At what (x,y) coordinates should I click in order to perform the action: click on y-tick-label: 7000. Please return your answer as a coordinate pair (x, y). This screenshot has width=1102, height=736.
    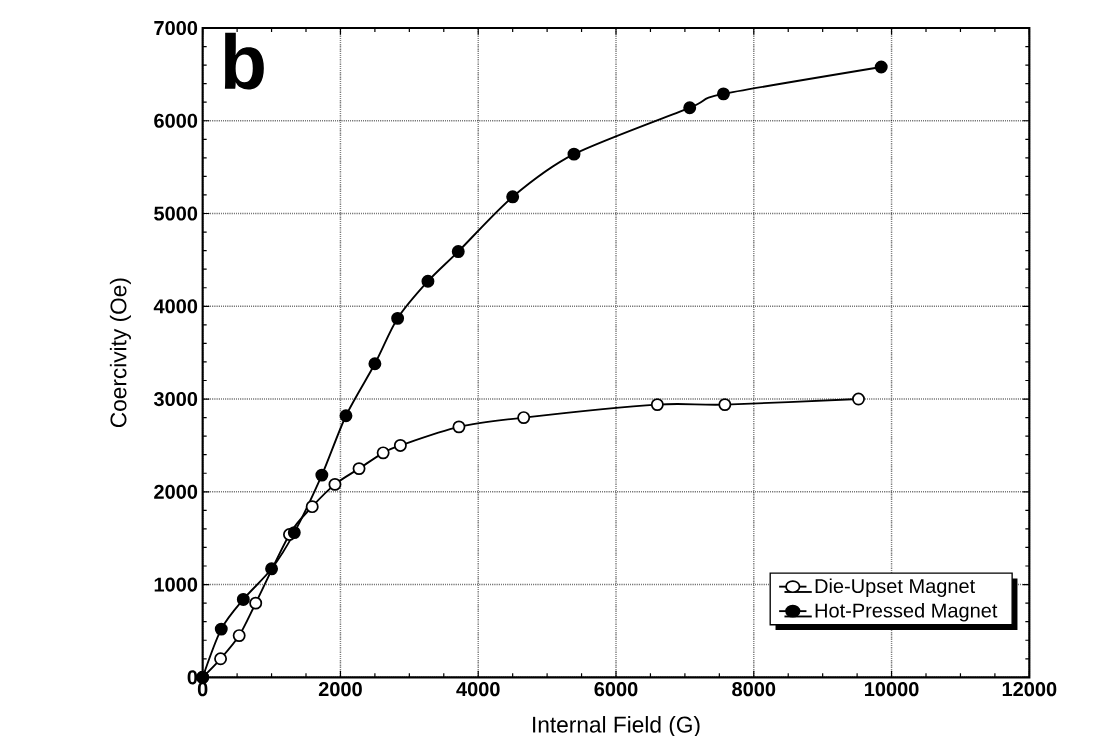
    Looking at the image, I should click on (176, 28).